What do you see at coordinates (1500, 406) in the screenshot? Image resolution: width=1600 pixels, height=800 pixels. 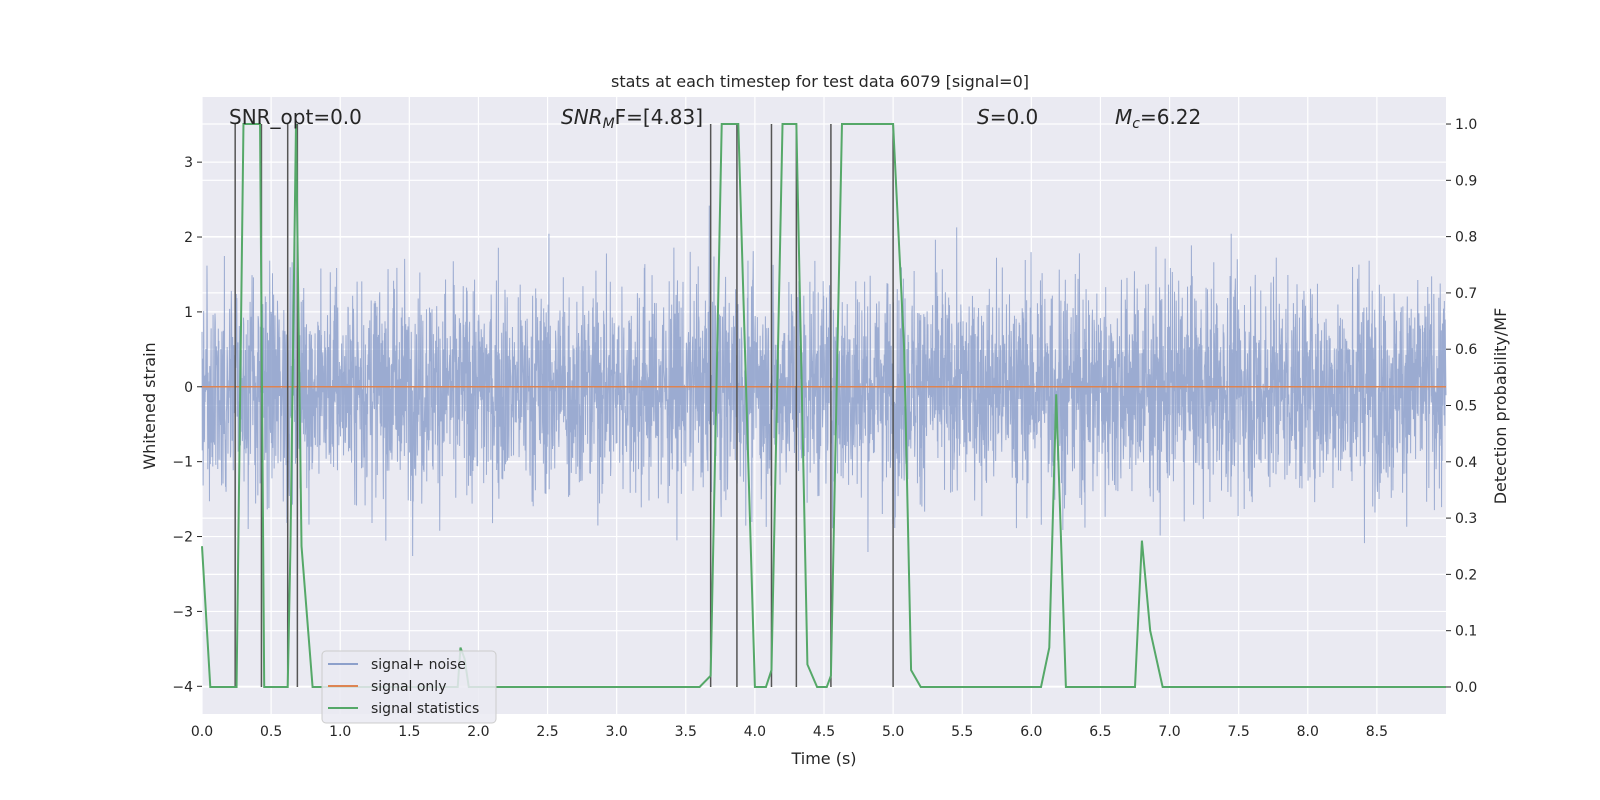 I see `y-right-axis-label: Detection probability/MF` at bounding box center [1500, 406].